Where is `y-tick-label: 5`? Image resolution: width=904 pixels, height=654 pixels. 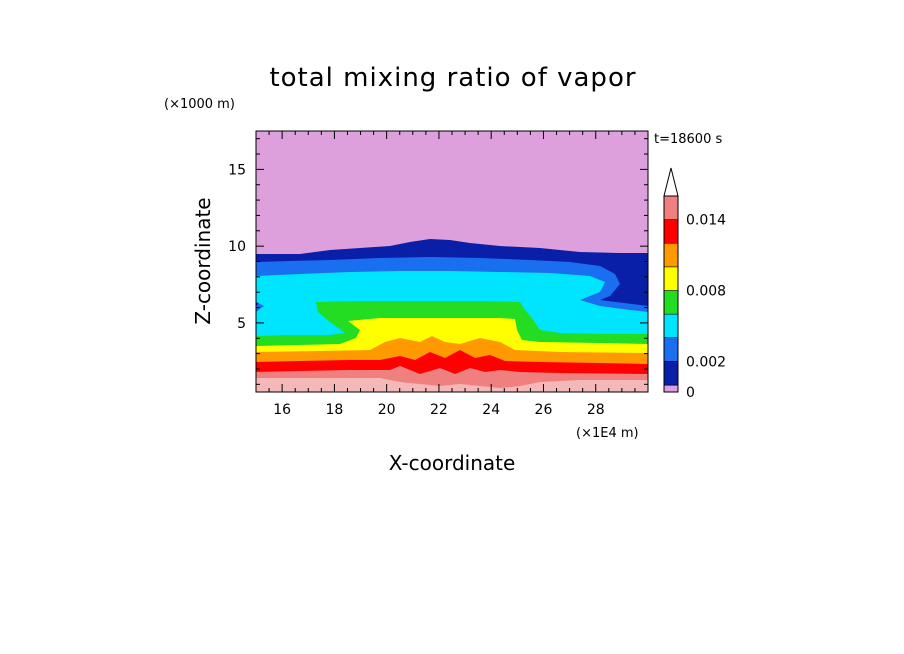 y-tick-label: 5 is located at coordinates (241, 324).